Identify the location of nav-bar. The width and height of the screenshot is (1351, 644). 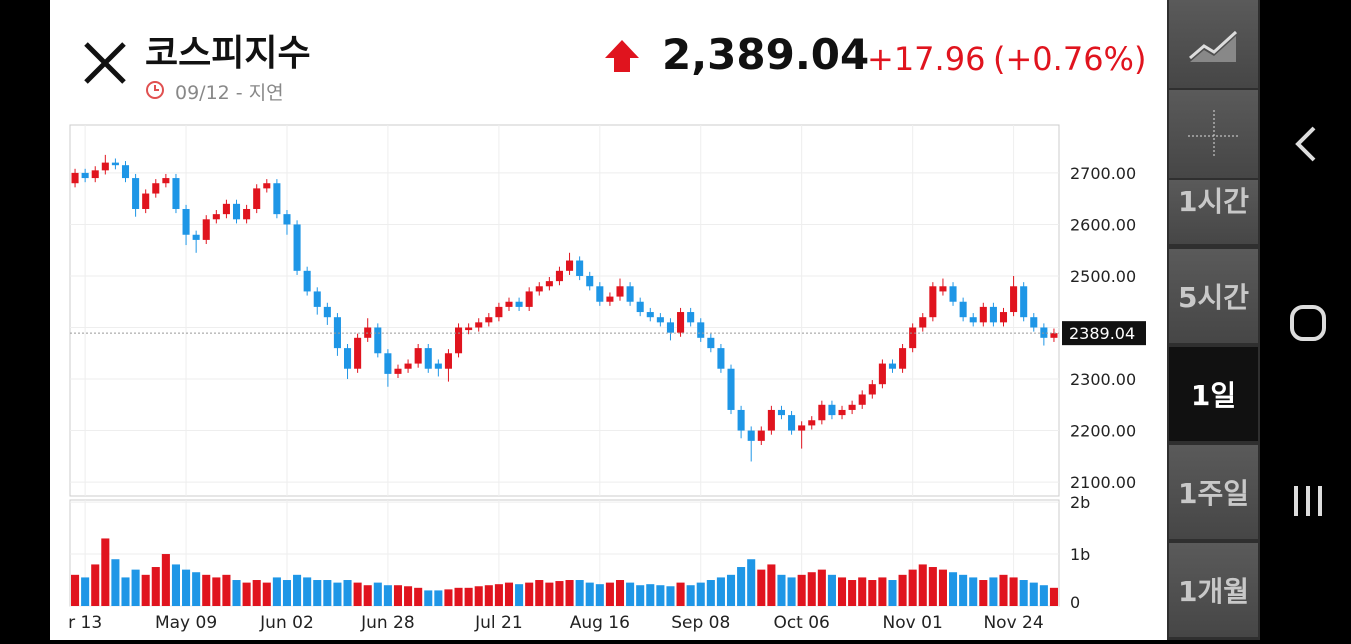
(1305, 320).